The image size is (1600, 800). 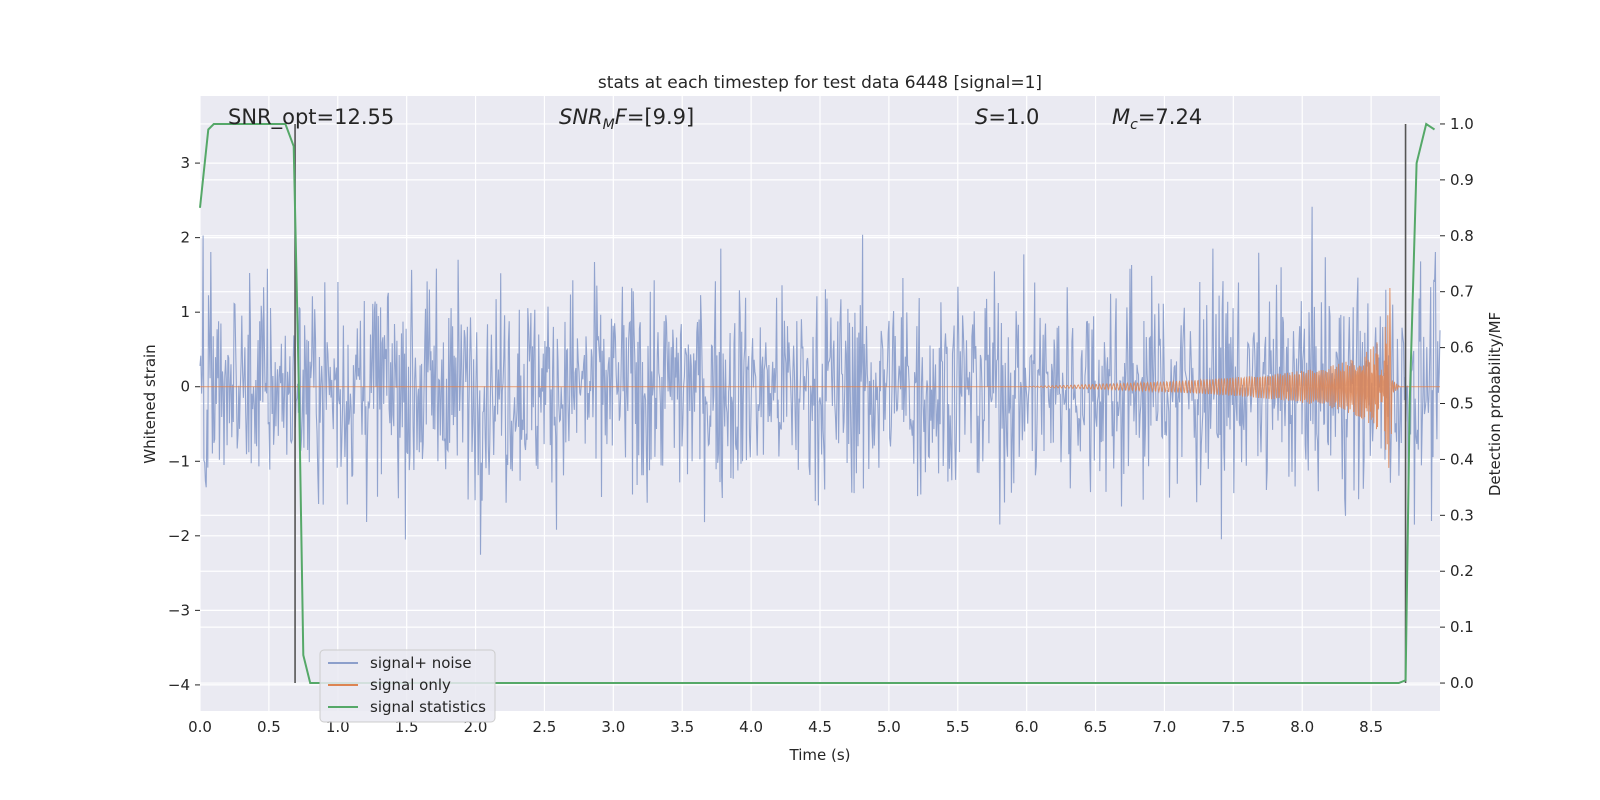 What do you see at coordinates (421, 663) in the screenshot?
I see `legend-label-noise: signal+ noise` at bounding box center [421, 663].